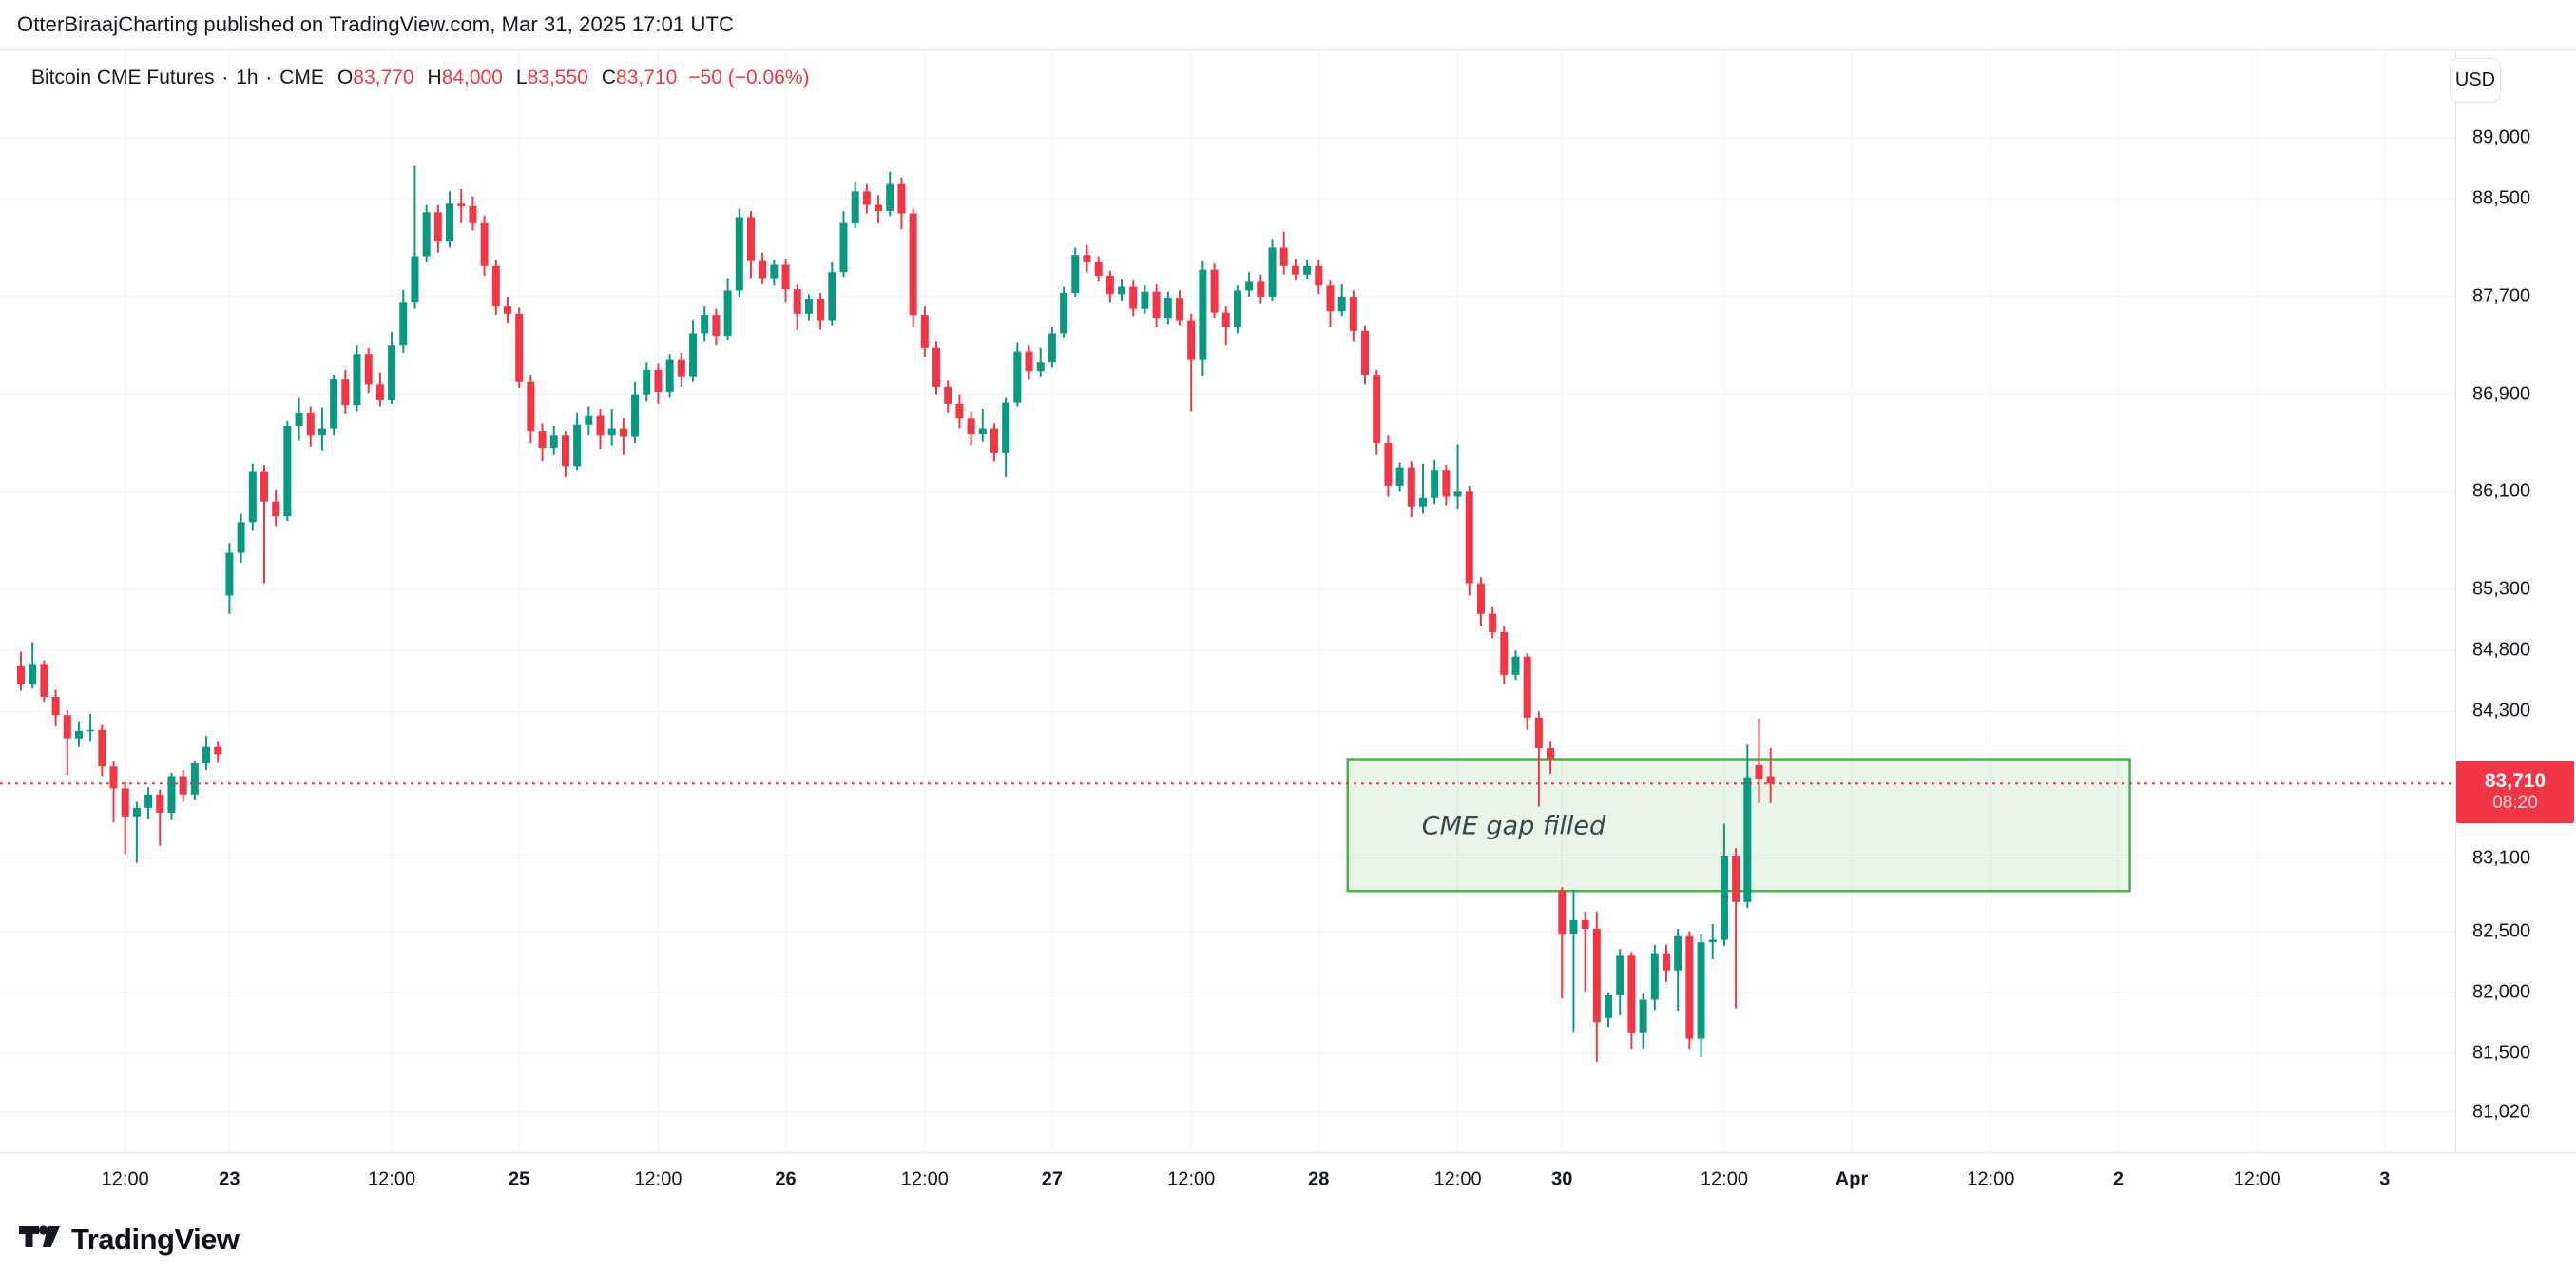 The image size is (2576, 1272). What do you see at coordinates (435, 77) in the screenshot?
I see `high-label: H` at bounding box center [435, 77].